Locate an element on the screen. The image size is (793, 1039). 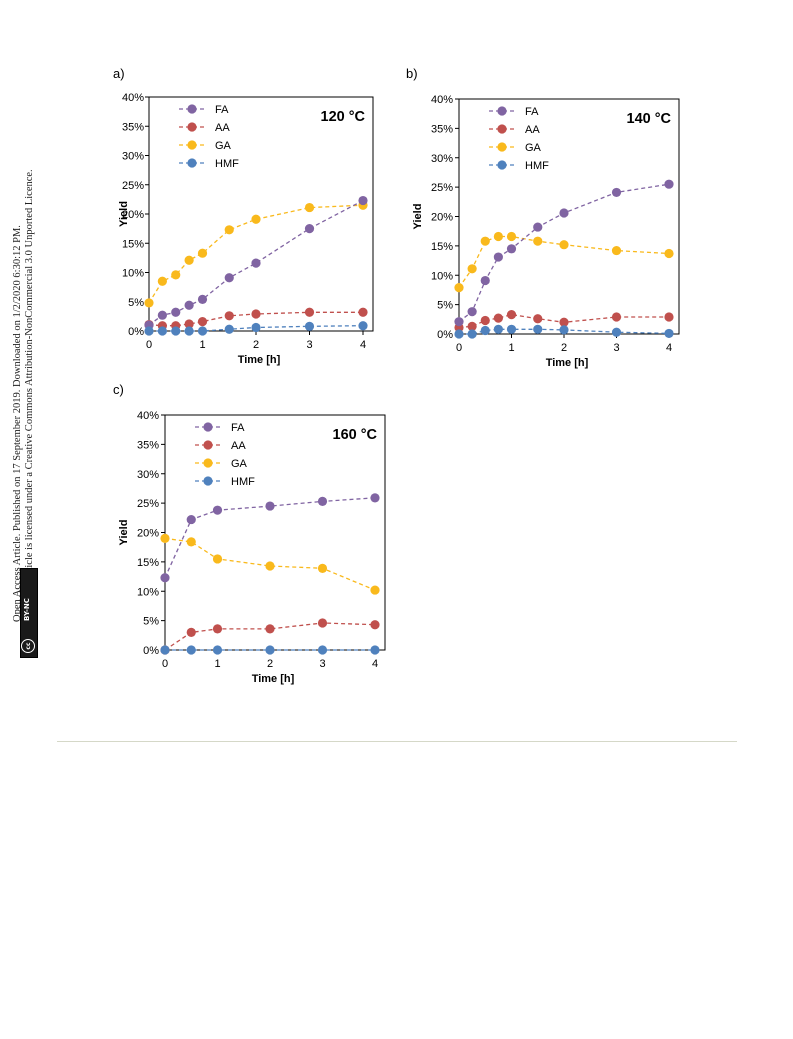
section-divider is located at coordinates (397, 741).